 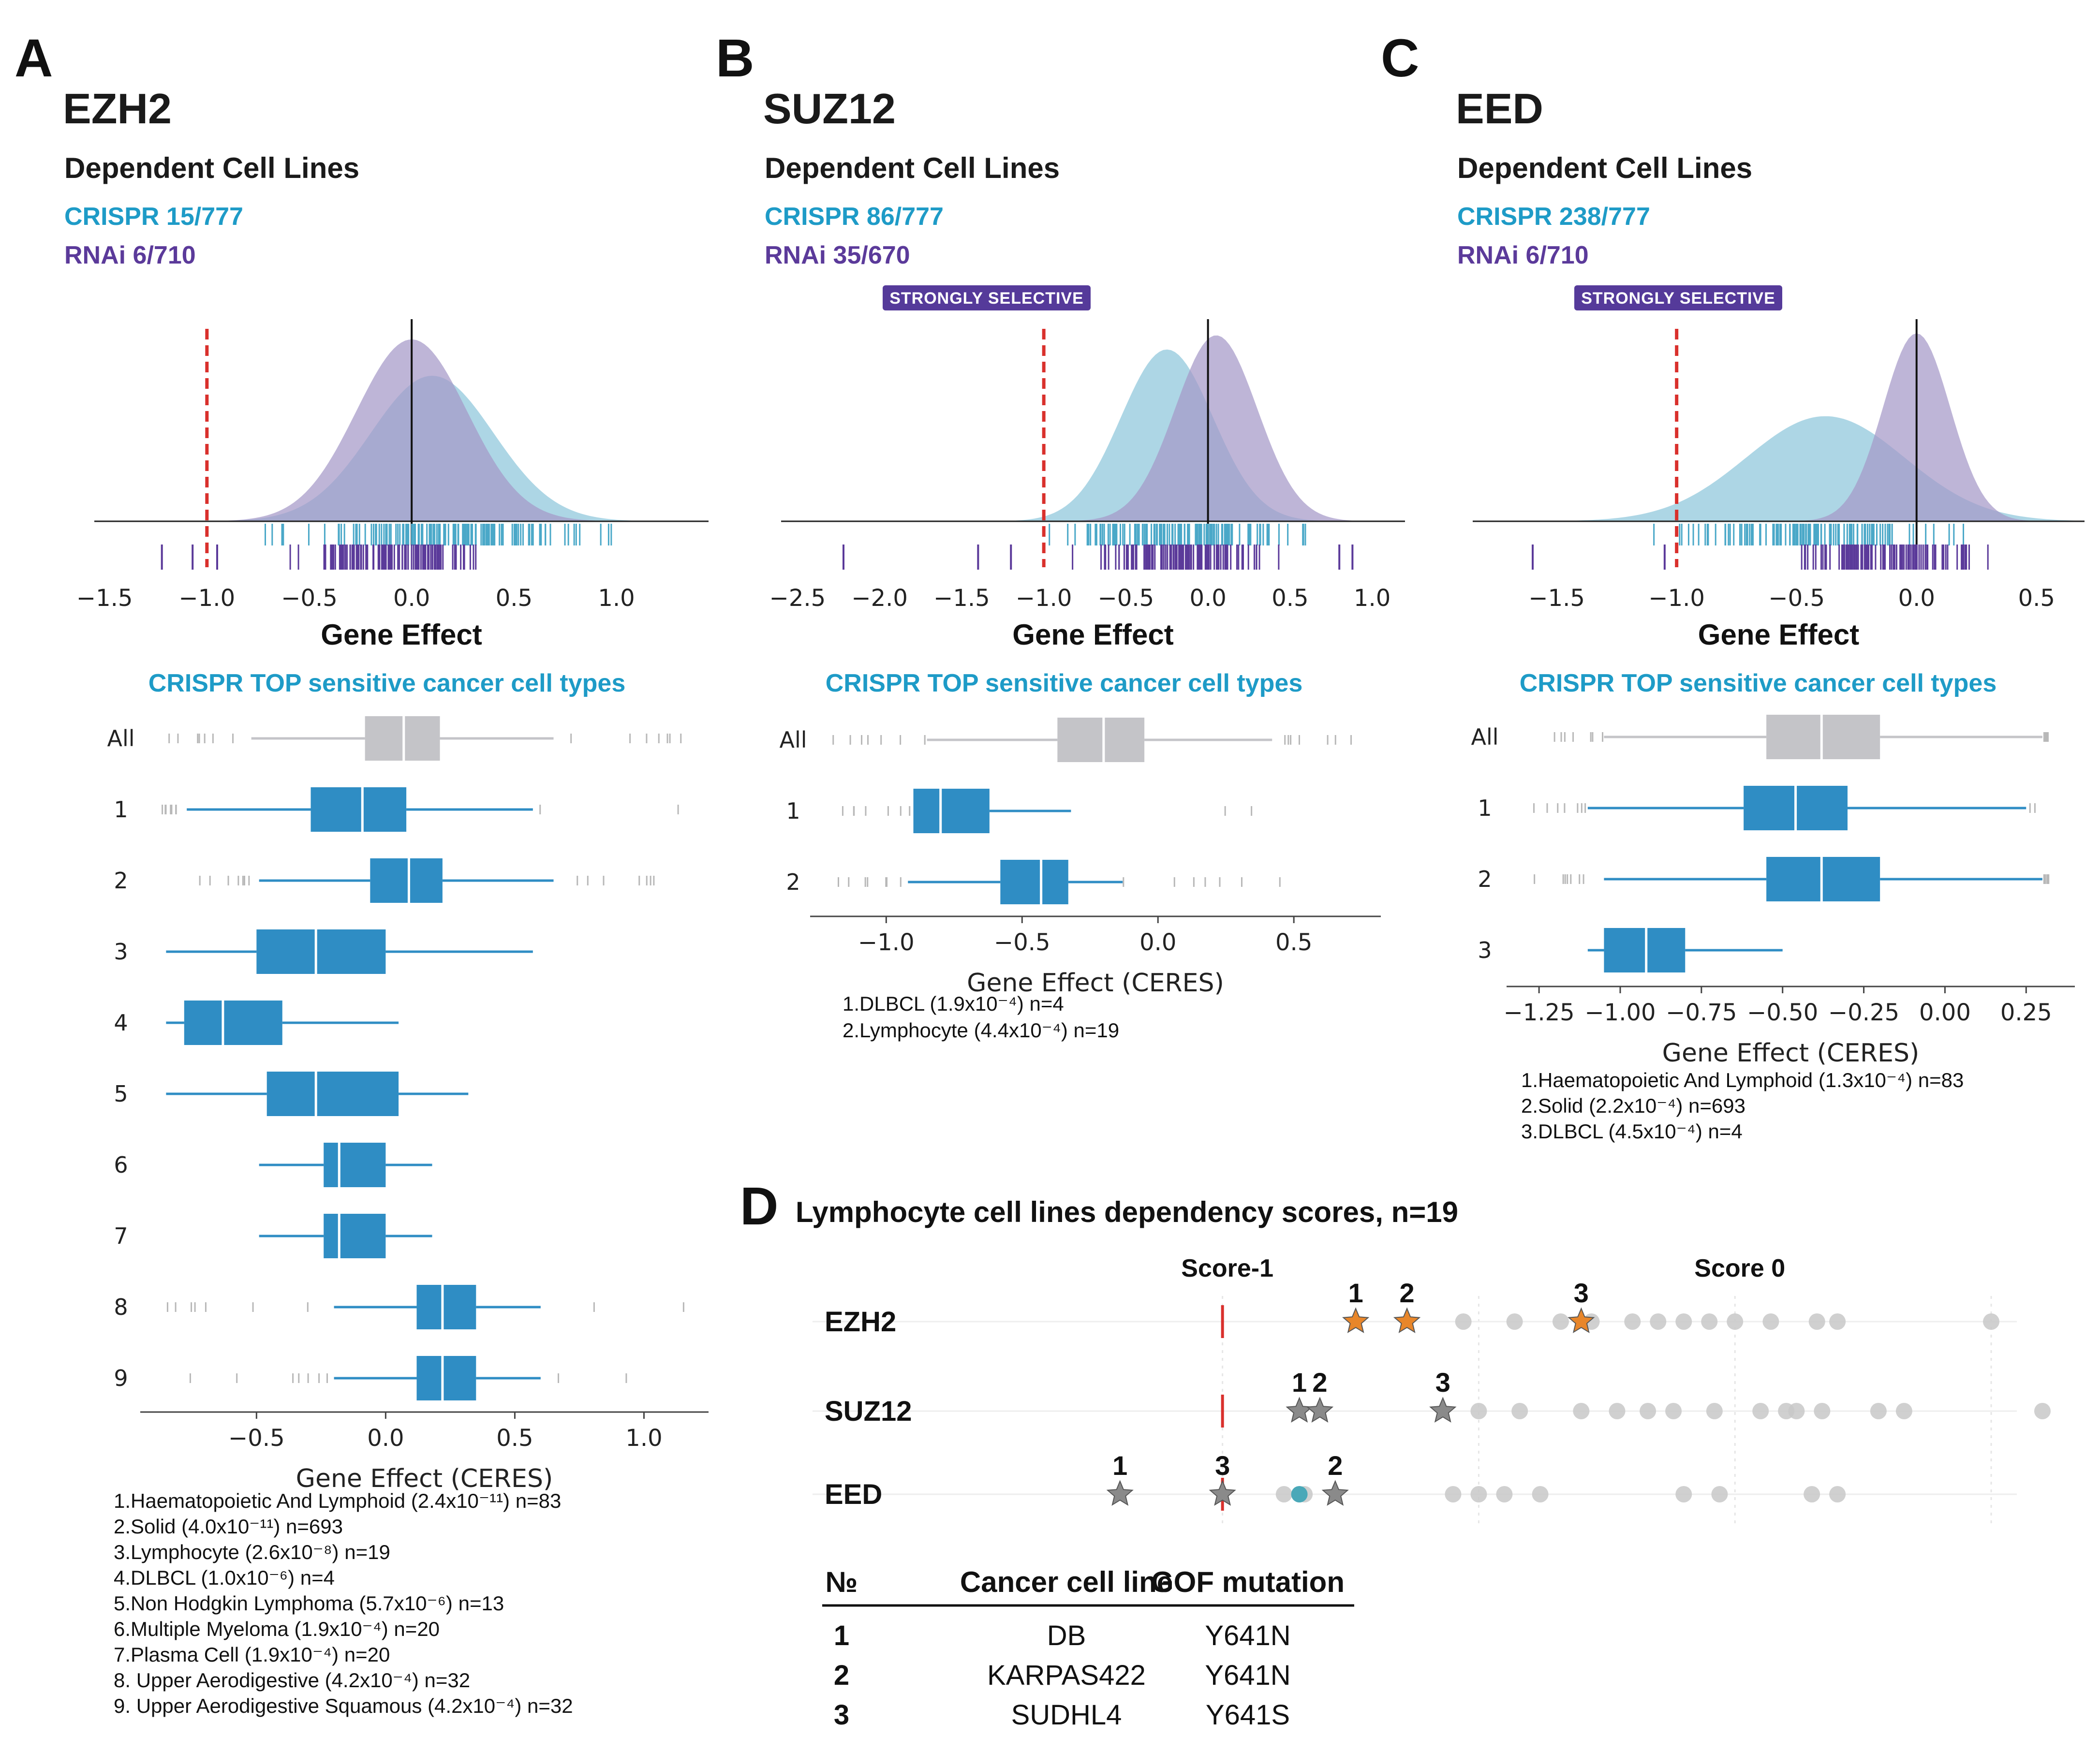 What do you see at coordinates (1539, 1013) in the screenshot?
I see `box-x-tick-label: −1.25` at bounding box center [1539, 1013].